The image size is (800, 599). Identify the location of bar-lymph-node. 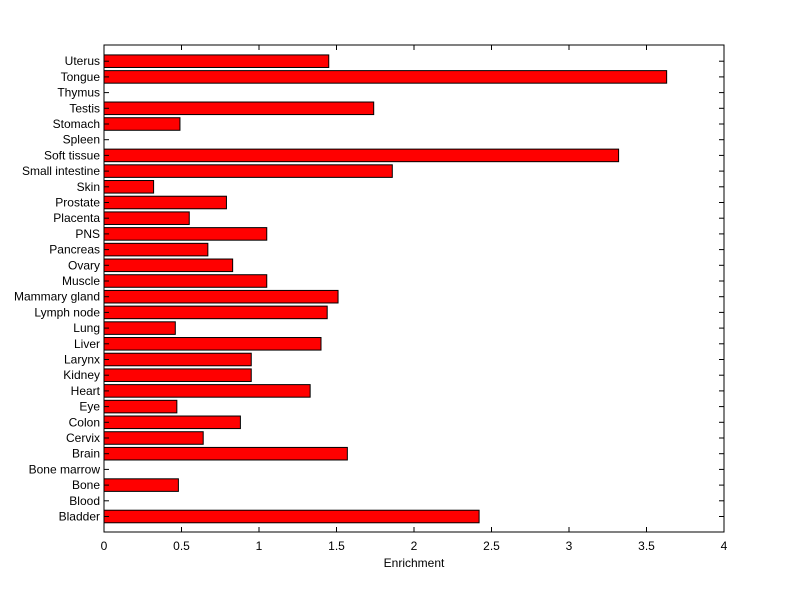
(215, 312).